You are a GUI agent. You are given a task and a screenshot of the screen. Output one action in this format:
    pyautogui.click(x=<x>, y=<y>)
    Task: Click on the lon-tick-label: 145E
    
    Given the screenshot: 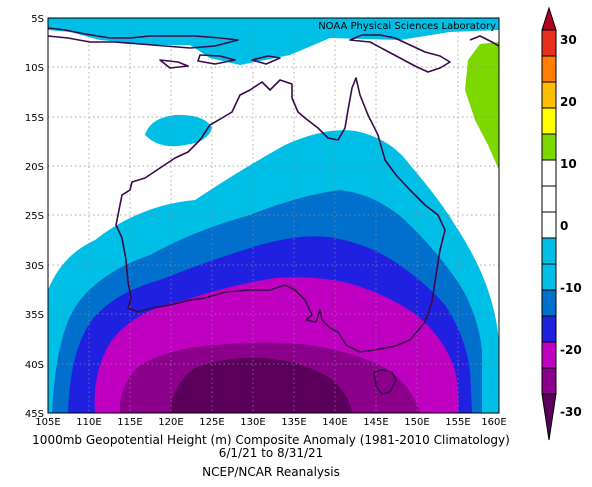 What is the action you would take?
    pyautogui.click(x=375, y=422)
    